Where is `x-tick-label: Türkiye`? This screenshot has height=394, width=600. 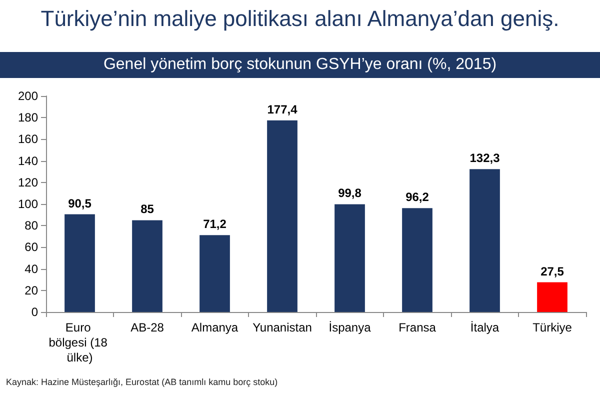 x-tick-label: Türkiye is located at coordinates (552, 327).